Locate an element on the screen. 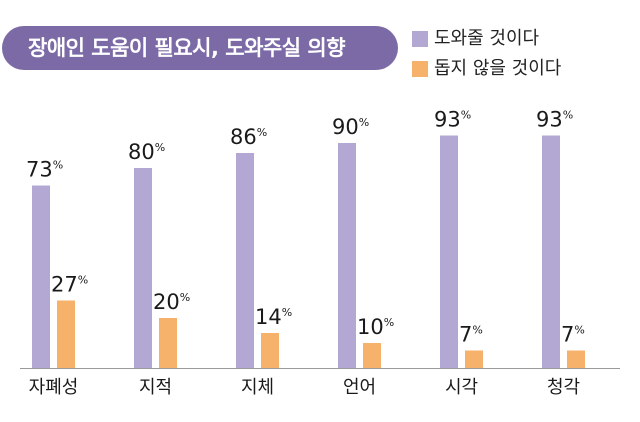  category-label-2: 지체 is located at coordinates (257, 387).